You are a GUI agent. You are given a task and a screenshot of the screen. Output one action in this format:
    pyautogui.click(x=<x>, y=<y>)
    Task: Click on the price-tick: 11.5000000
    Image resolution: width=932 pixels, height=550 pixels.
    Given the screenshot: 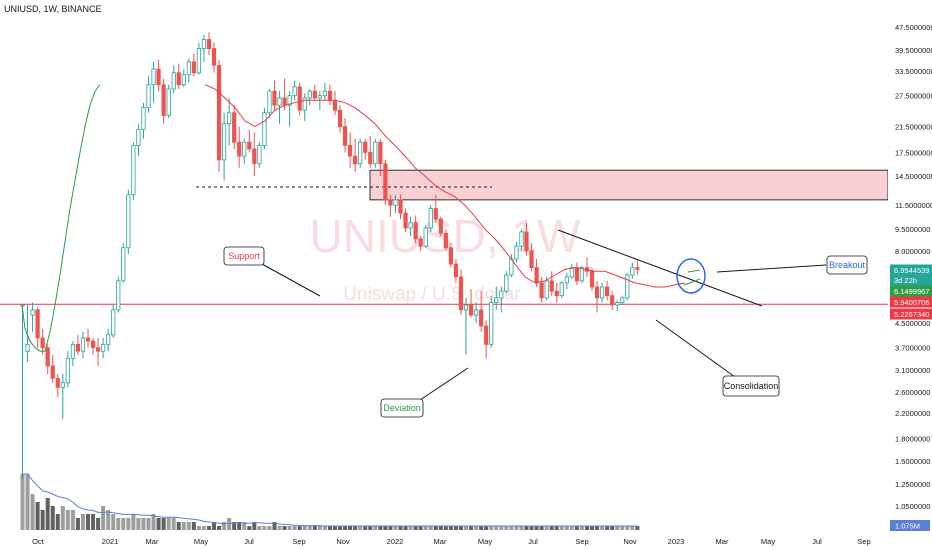 What is the action you would take?
    pyautogui.click(x=913, y=205)
    